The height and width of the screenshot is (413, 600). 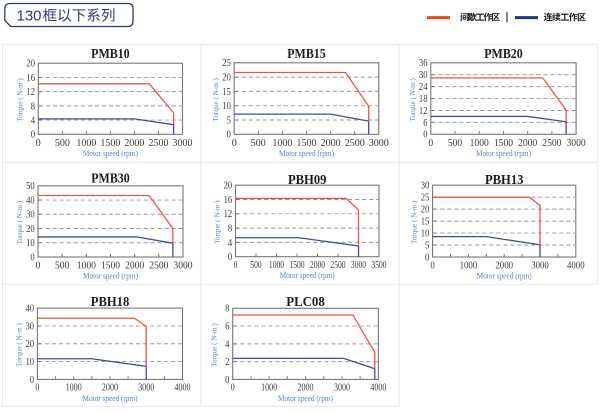 I want to click on svg-text: PBH18, so click(x=110, y=301).